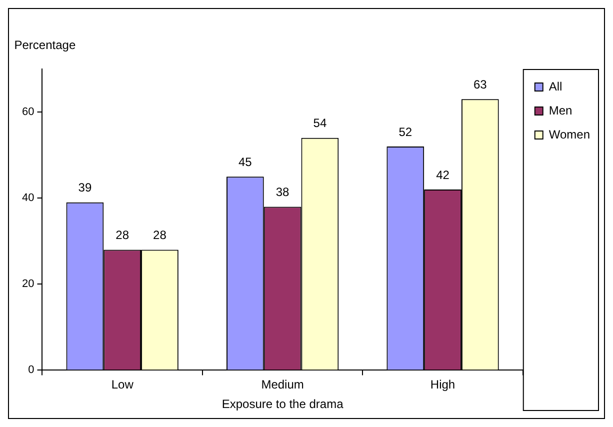 This screenshot has height=427, width=613. Describe the element at coordinates (283, 192) in the screenshot. I see `data-label: 38` at that location.